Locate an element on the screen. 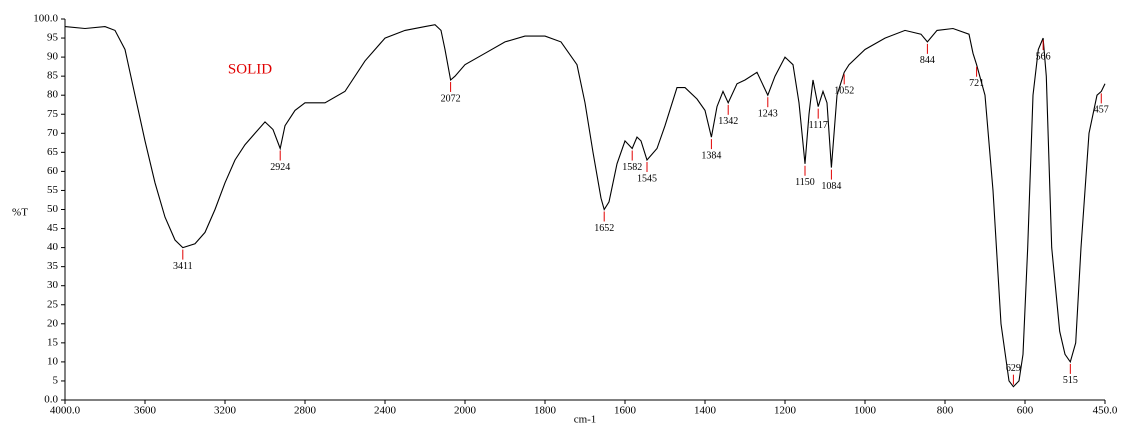  peak-label: 2924 is located at coordinates (280, 167).